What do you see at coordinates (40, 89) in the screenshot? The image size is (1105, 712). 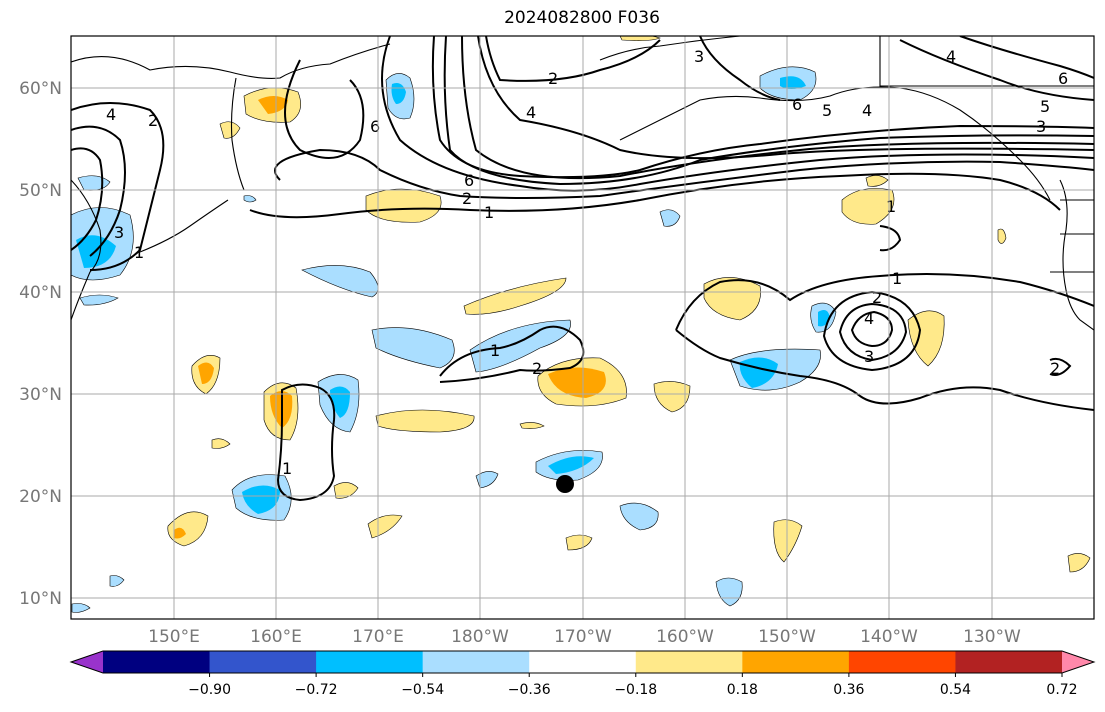 I see `lat-label-60n: 60°N` at bounding box center [40, 89].